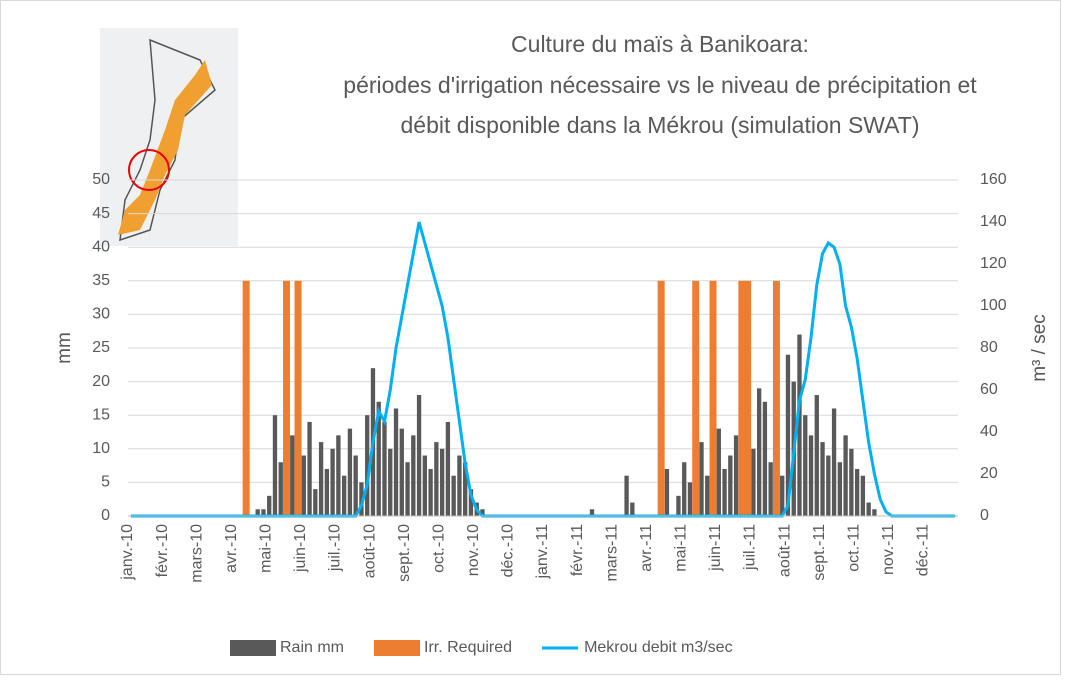  What do you see at coordinates (101, 314) in the screenshot?
I see `y-tick-label: 30` at bounding box center [101, 314].